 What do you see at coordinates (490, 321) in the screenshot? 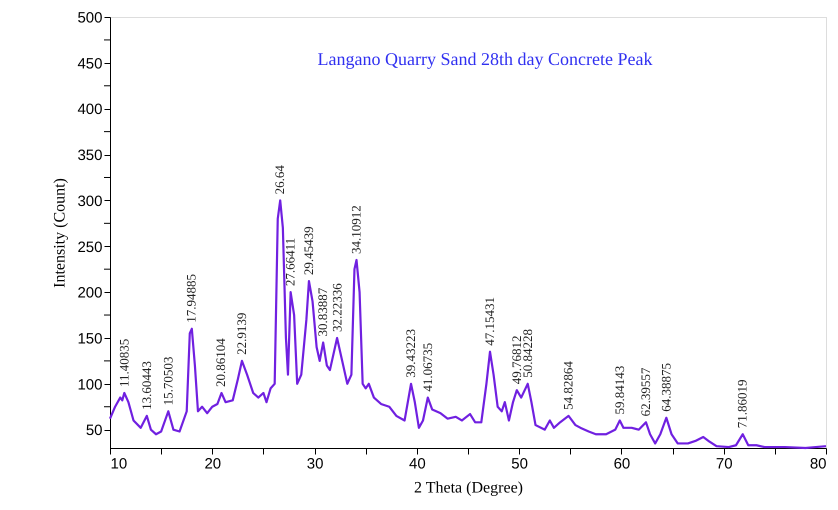
I see `annotation: 47.15431` at bounding box center [490, 321].